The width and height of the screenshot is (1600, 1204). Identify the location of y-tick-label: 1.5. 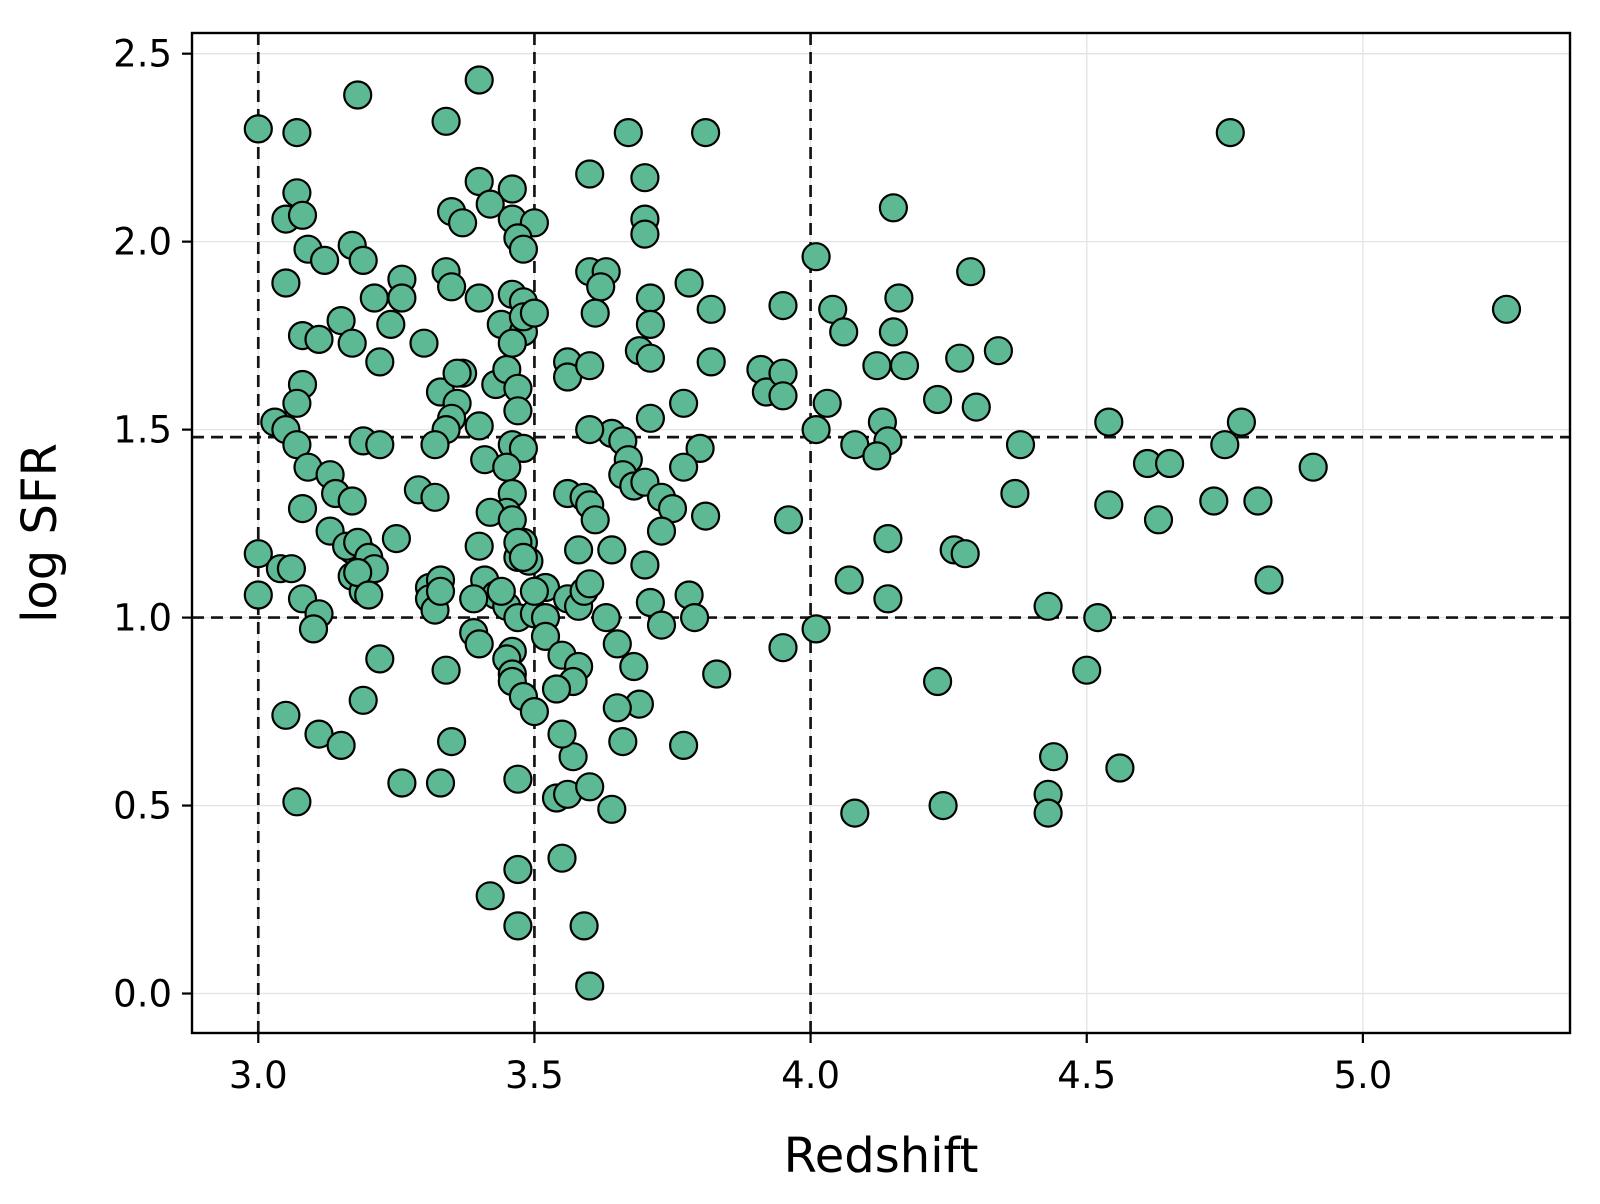
(142, 430).